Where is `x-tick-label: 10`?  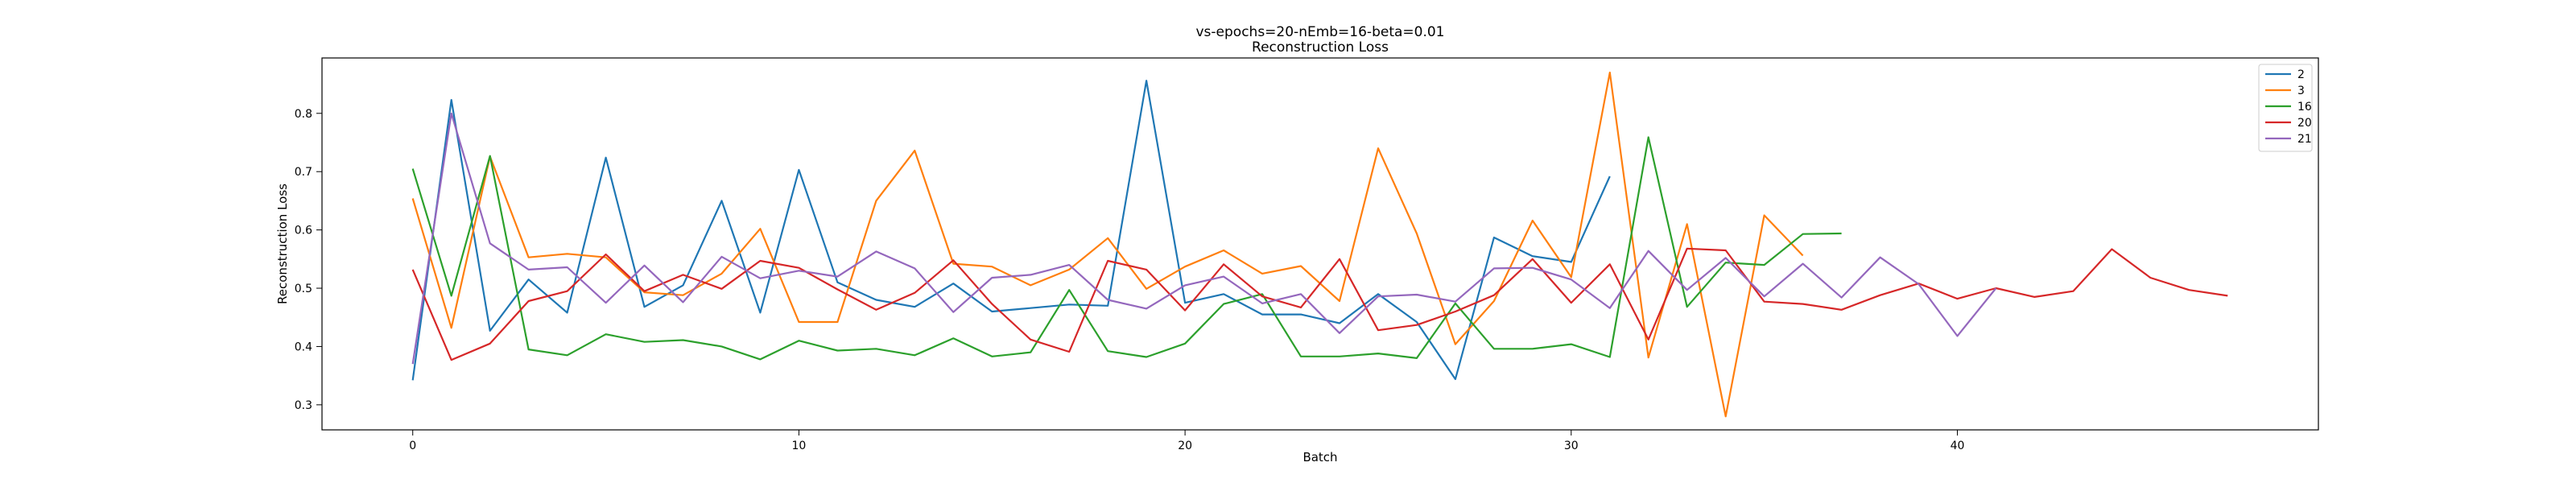 x-tick-label: 10 is located at coordinates (799, 446).